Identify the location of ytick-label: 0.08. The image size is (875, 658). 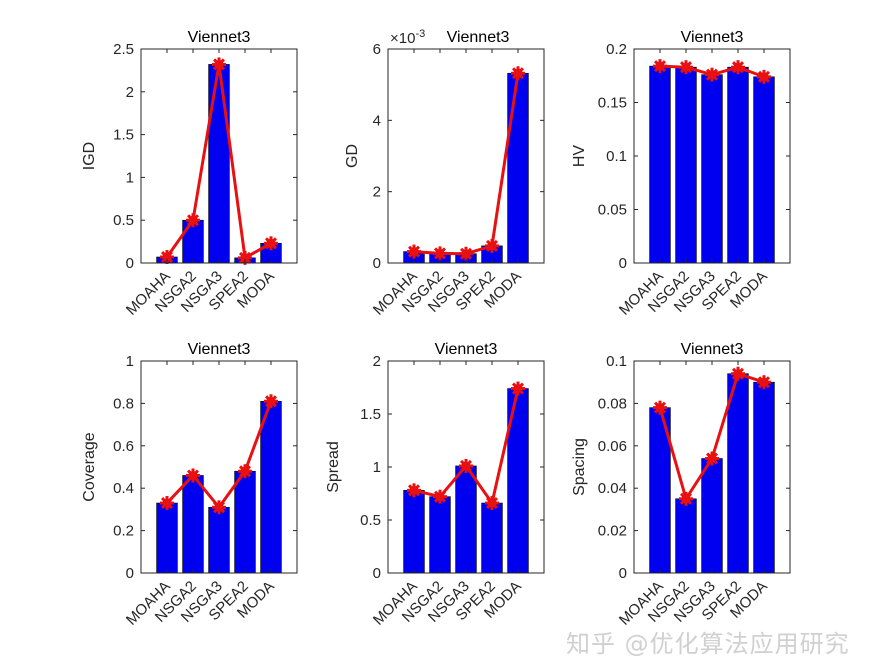
(612, 403).